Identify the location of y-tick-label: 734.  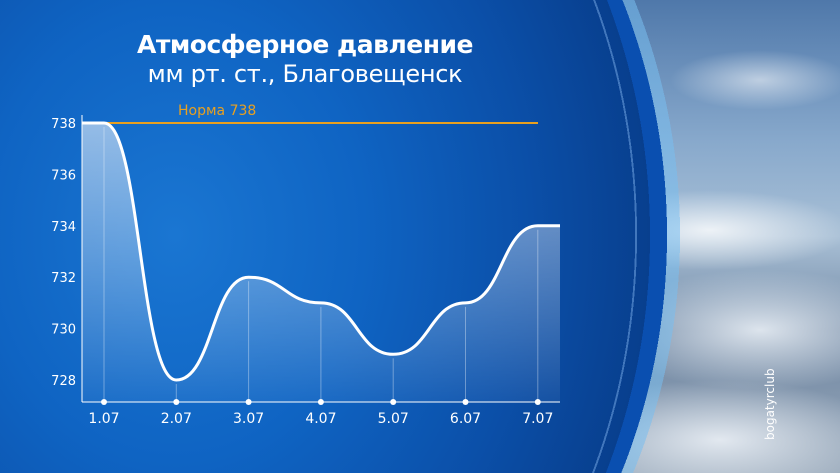
(63, 227).